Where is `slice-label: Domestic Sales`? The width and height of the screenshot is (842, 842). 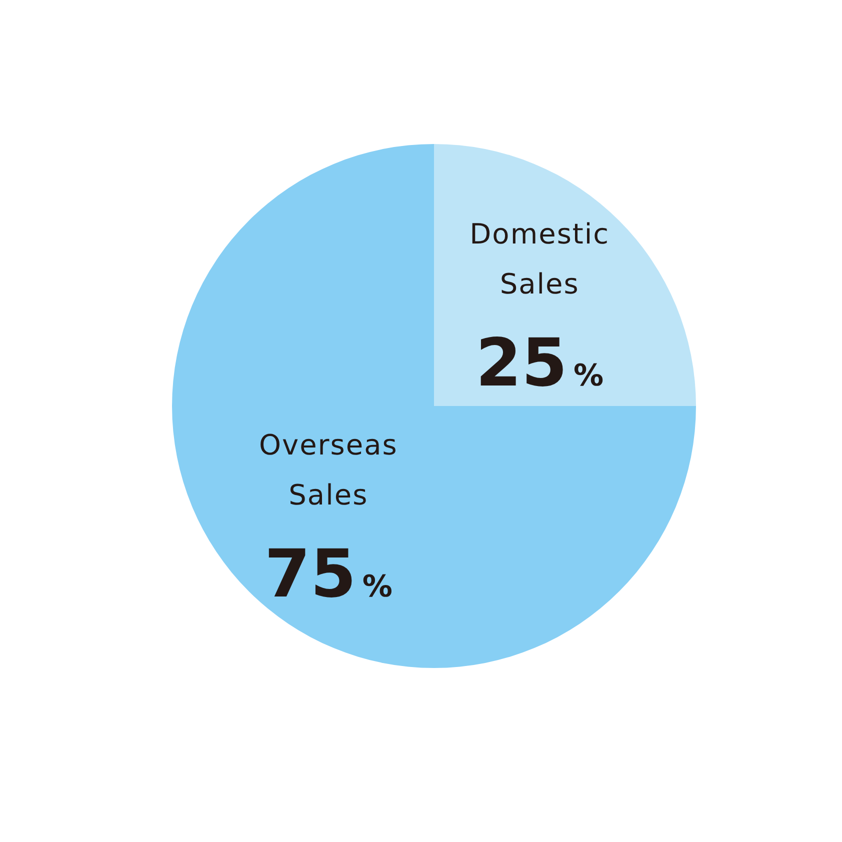
slice-label: Domestic Sales is located at coordinates (540, 258).